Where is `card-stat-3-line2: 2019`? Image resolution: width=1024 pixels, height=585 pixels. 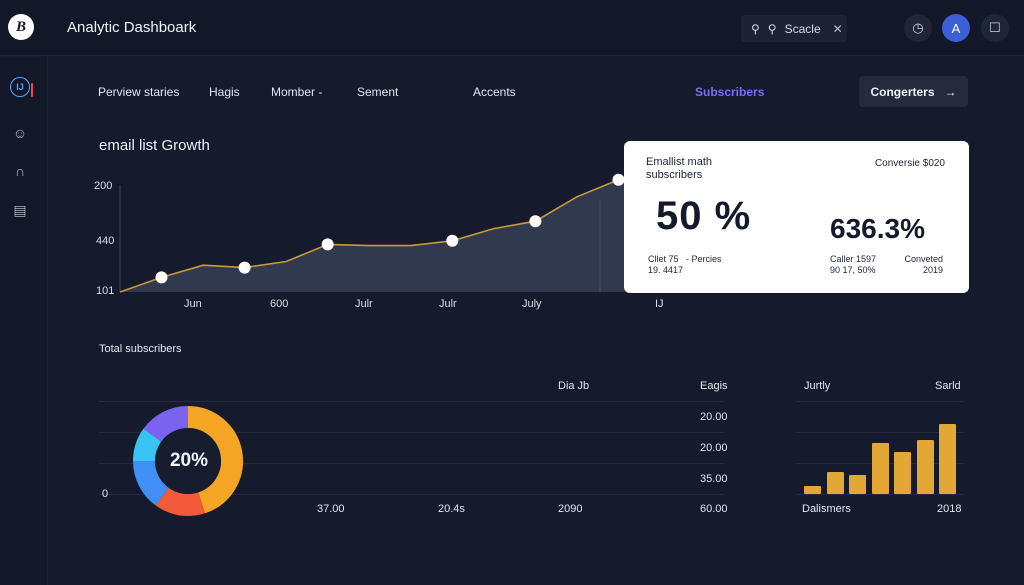
card-stat-3-line2: 2019 is located at coordinates (932, 270).